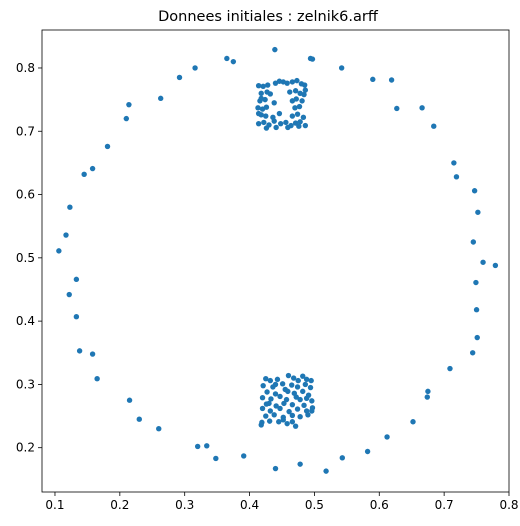 This screenshot has width=520, height=526. What do you see at coordinates (444, 505) in the screenshot?
I see `x-tick-label: 0.7` at bounding box center [444, 505].